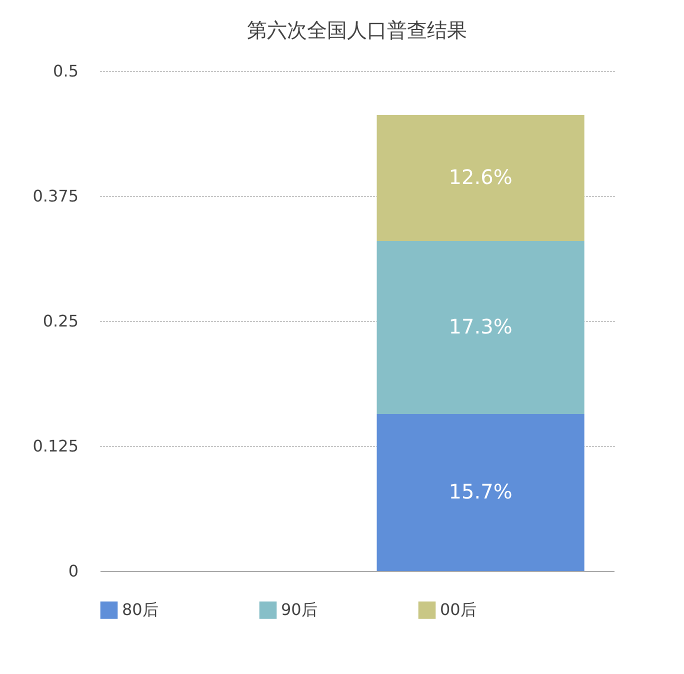 The image size is (684, 674). Describe the element at coordinates (60, 321) in the screenshot. I see `y-tick-label: 0.25` at that location.